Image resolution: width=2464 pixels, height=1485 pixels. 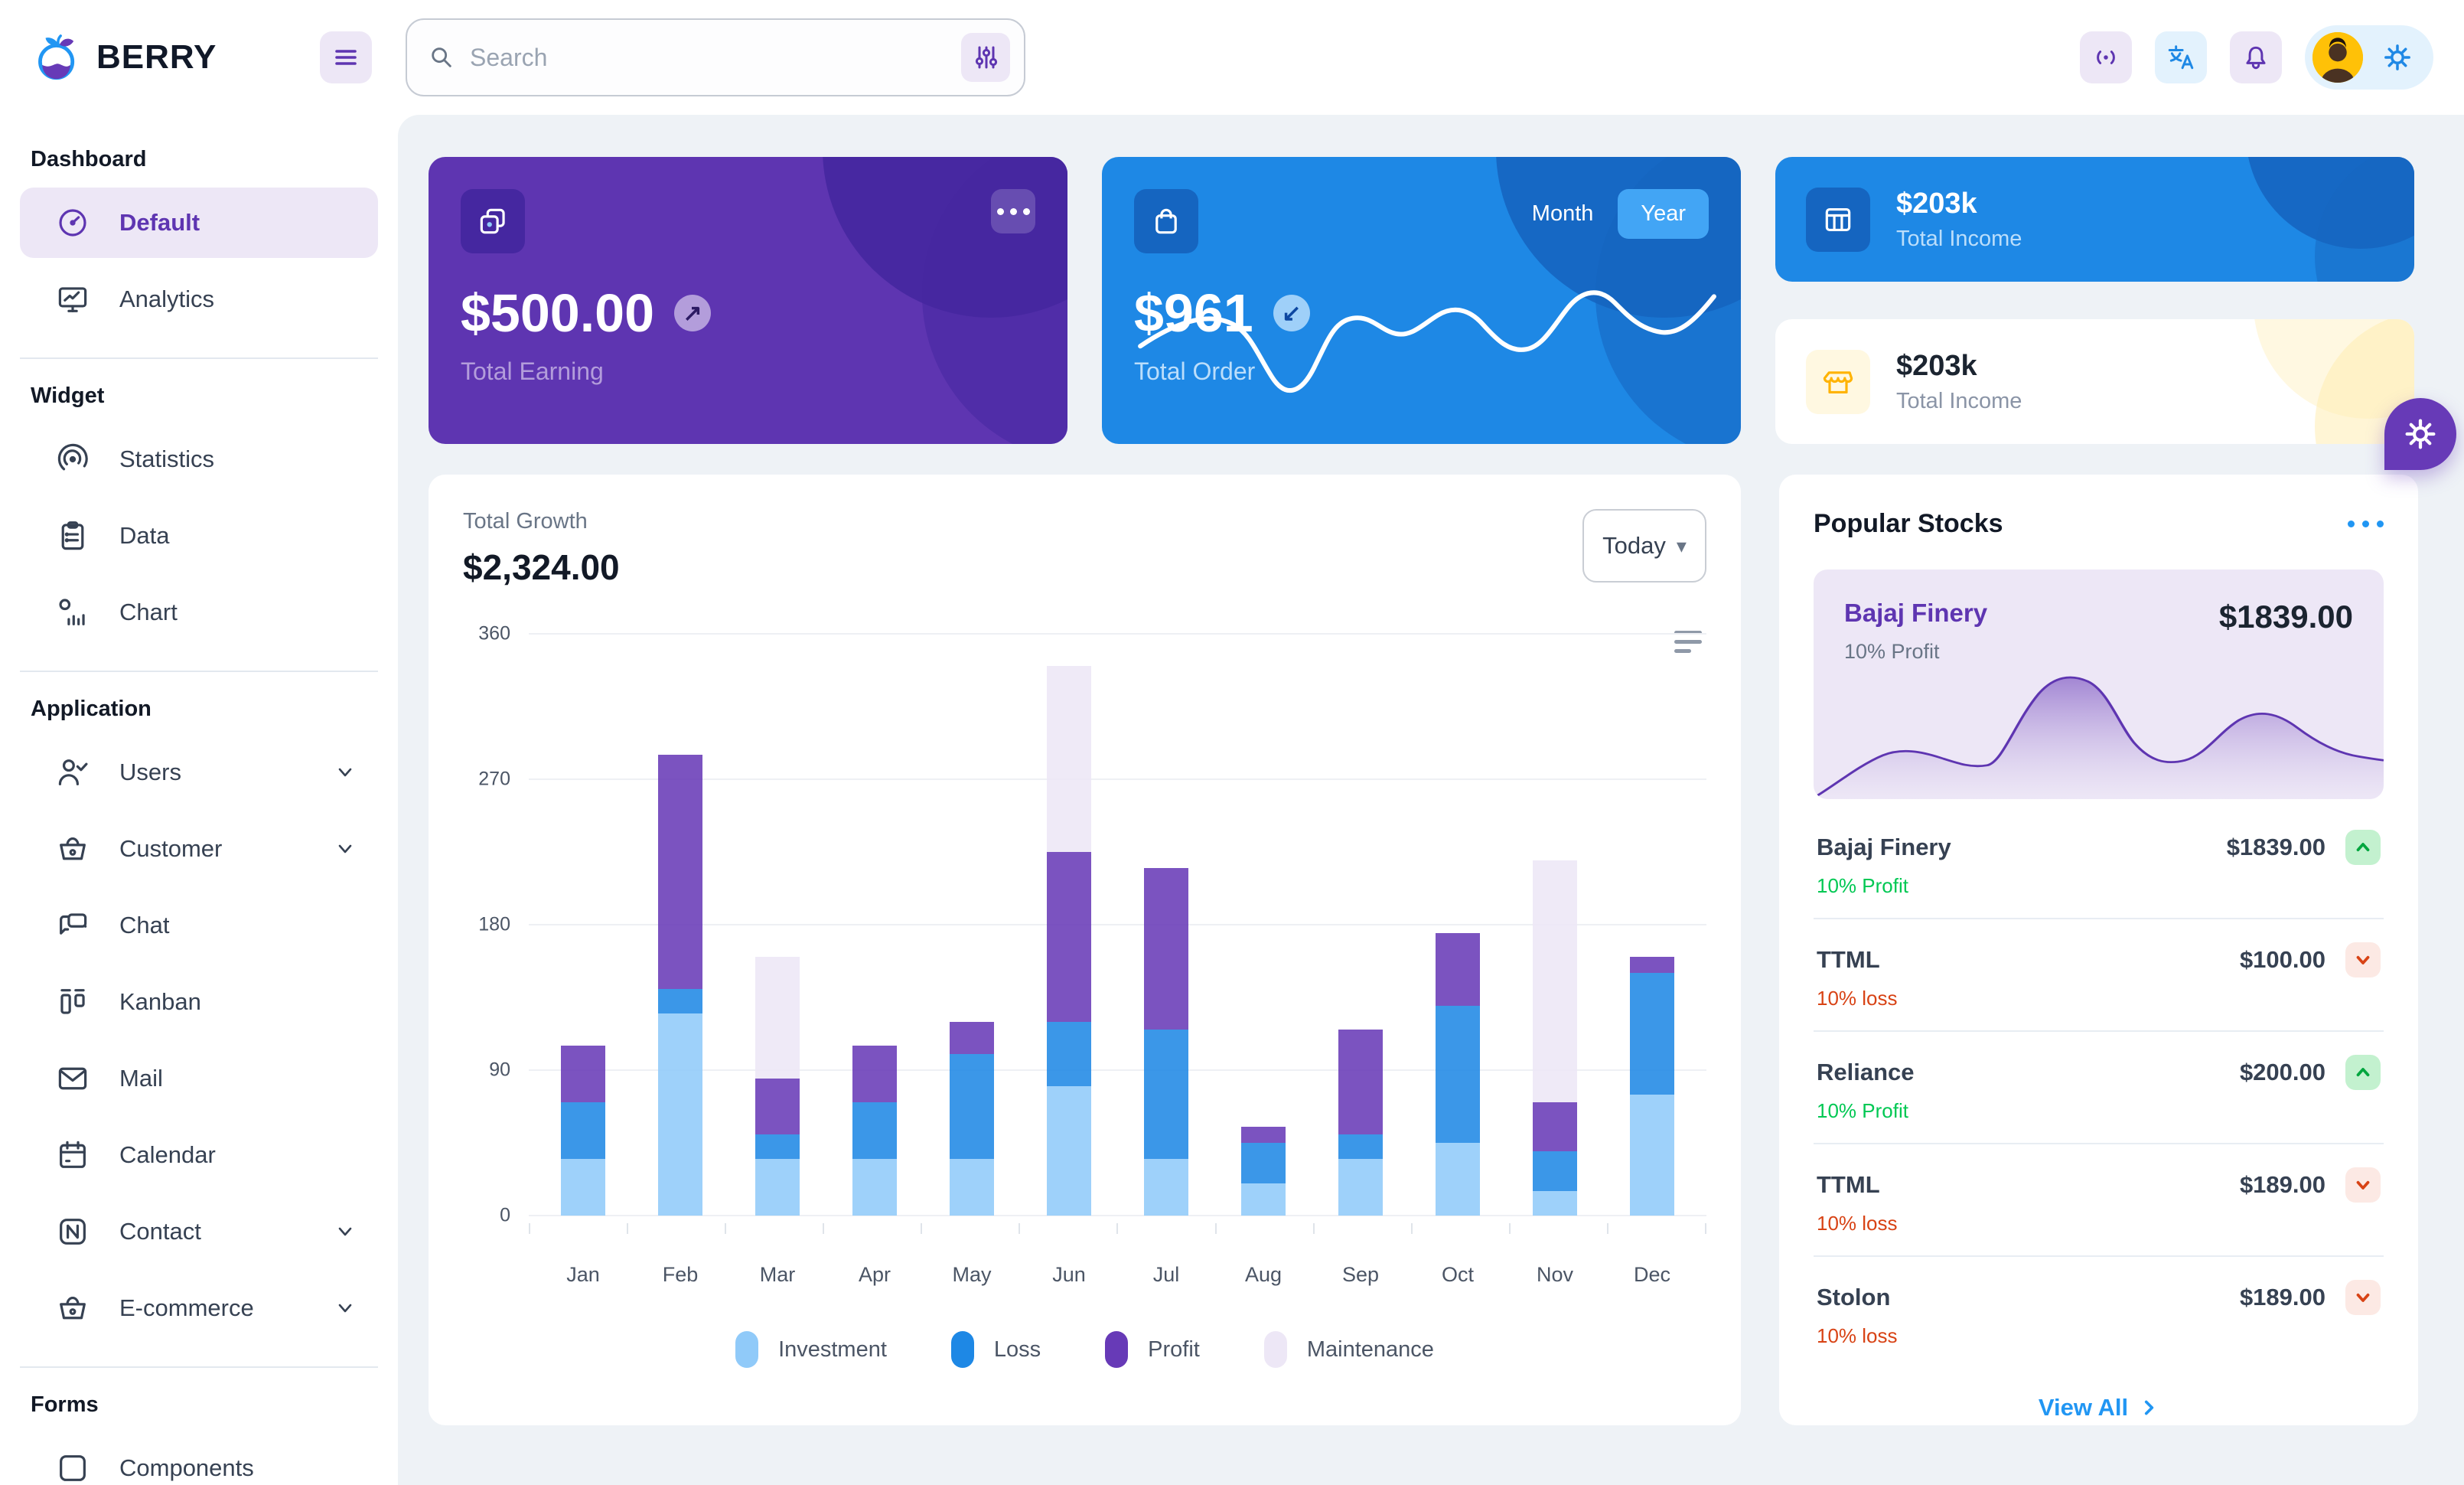 What do you see at coordinates (2106, 57) in the screenshot?
I see `broadcast-button` at bounding box center [2106, 57].